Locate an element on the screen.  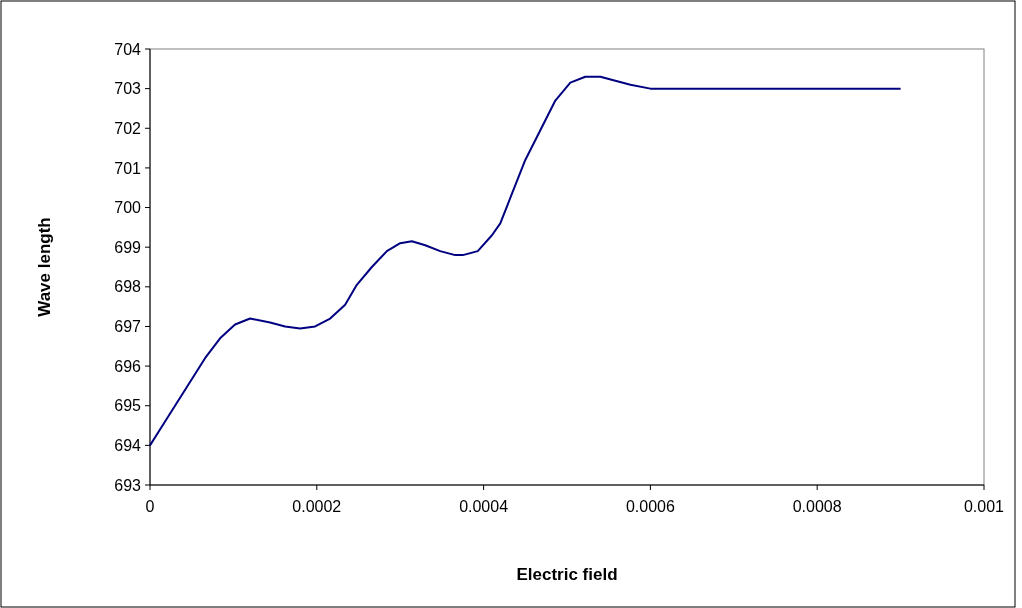
y-tick-label: 698 is located at coordinates (128, 287).